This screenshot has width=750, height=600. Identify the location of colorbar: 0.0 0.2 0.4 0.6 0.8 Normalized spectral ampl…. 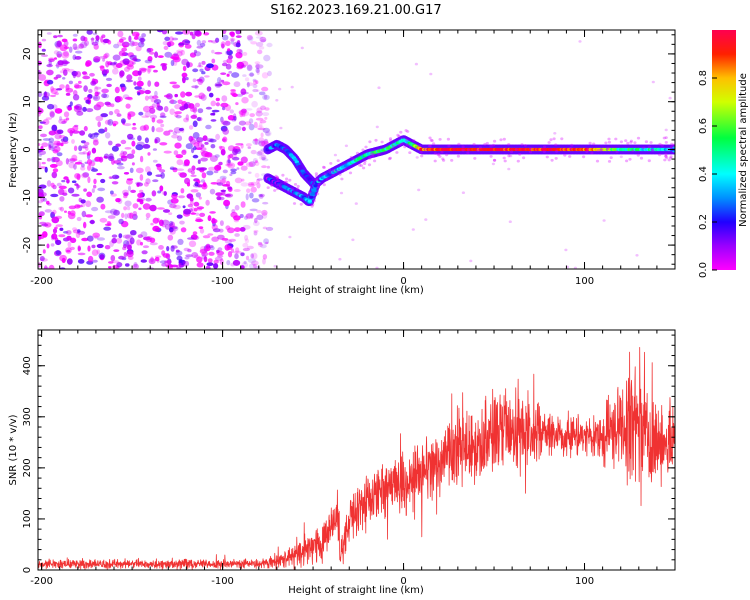
(723, 154).